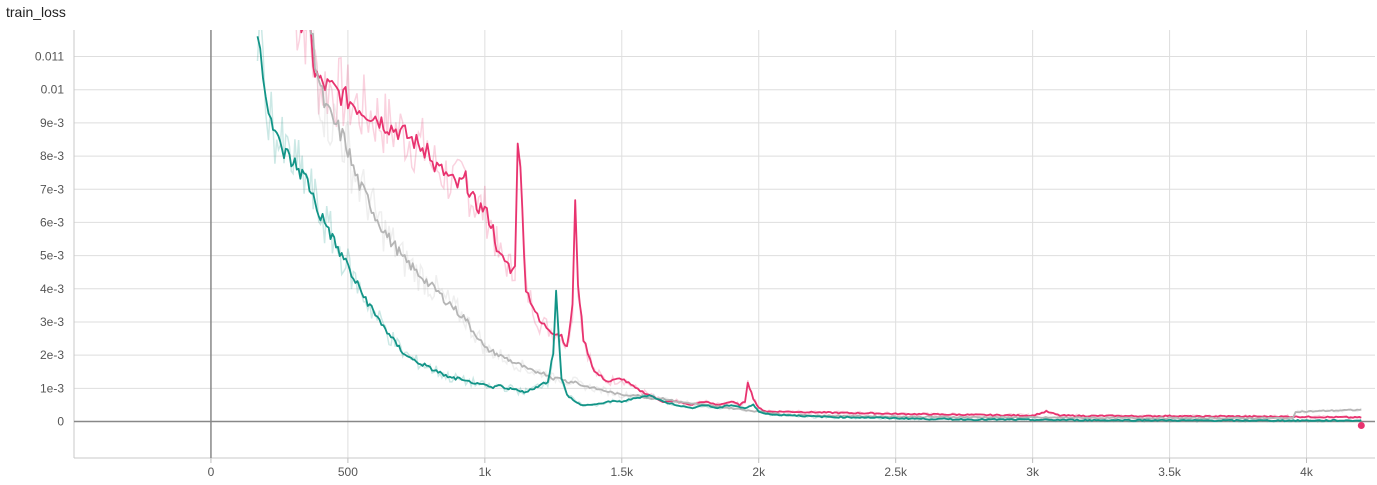 The width and height of the screenshot is (1377, 485). What do you see at coordinates (52, 222) in the screenshot?
I see `y-tick-label: 6e-3` at bounding box center [52, 222].